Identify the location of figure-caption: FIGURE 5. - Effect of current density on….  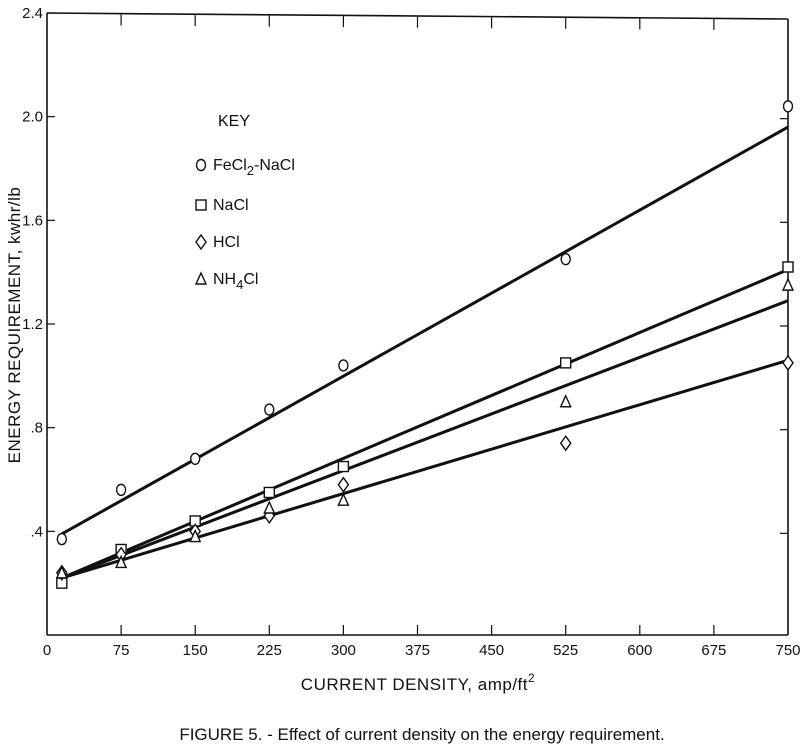
(421, 734).